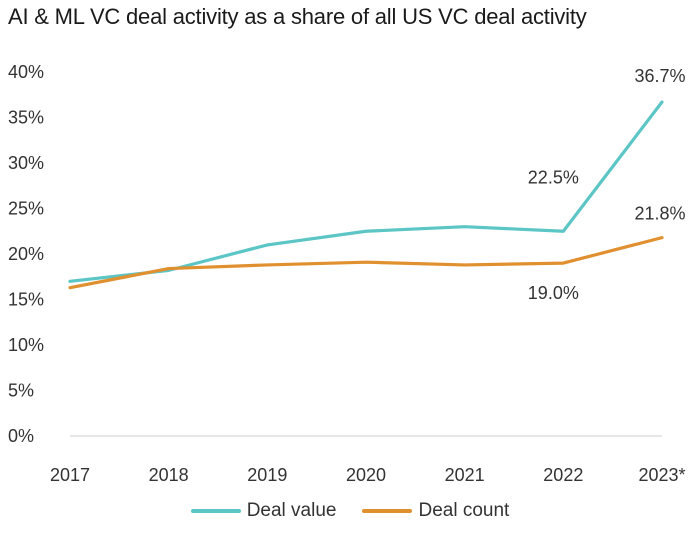 The image size is (700, 535). What do you see at coordinates (26, 163) in the screenshot?
I see `y-tick-label: 30%` at bounding box center [26, 163].